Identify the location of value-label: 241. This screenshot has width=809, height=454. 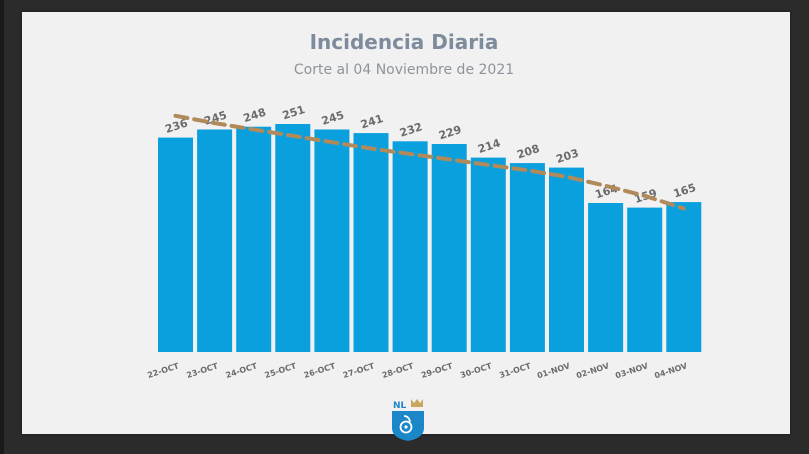
(372, 121).